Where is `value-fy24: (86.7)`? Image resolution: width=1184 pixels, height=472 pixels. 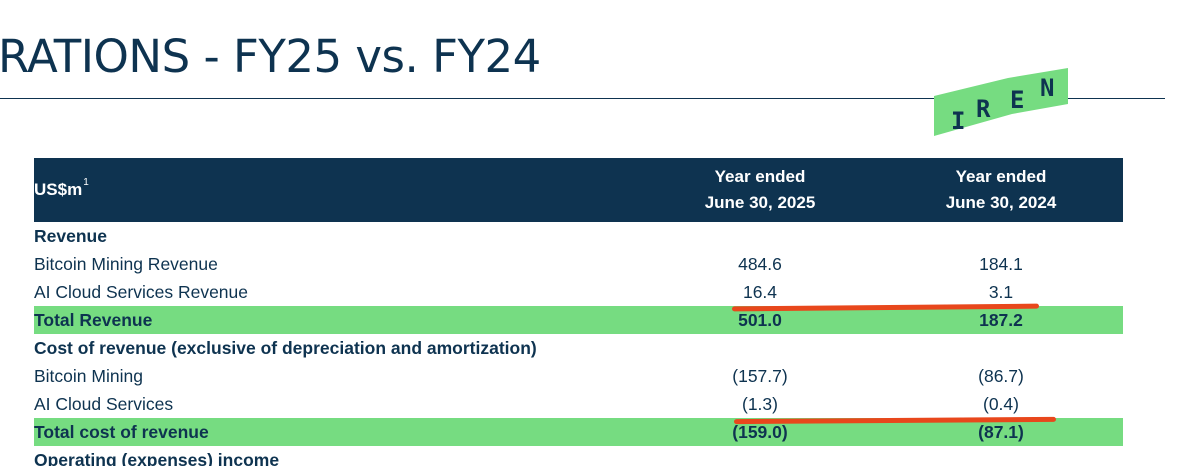
value-fy24: (86.7) is located at coordinates (1001, 376).